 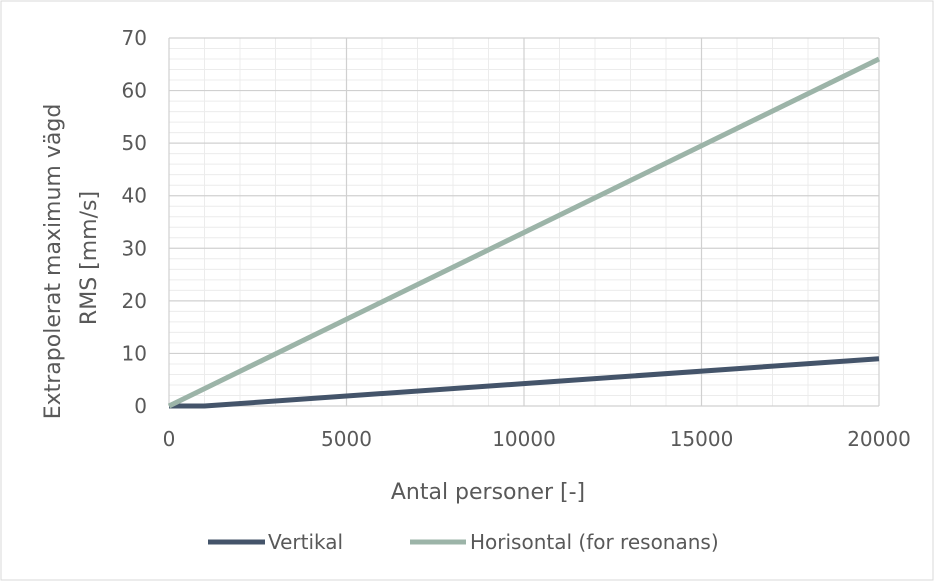 I want to click on y-axis-tick-labels: 0 10 20 30 40 50 60 70, so click(x=134, y=222).